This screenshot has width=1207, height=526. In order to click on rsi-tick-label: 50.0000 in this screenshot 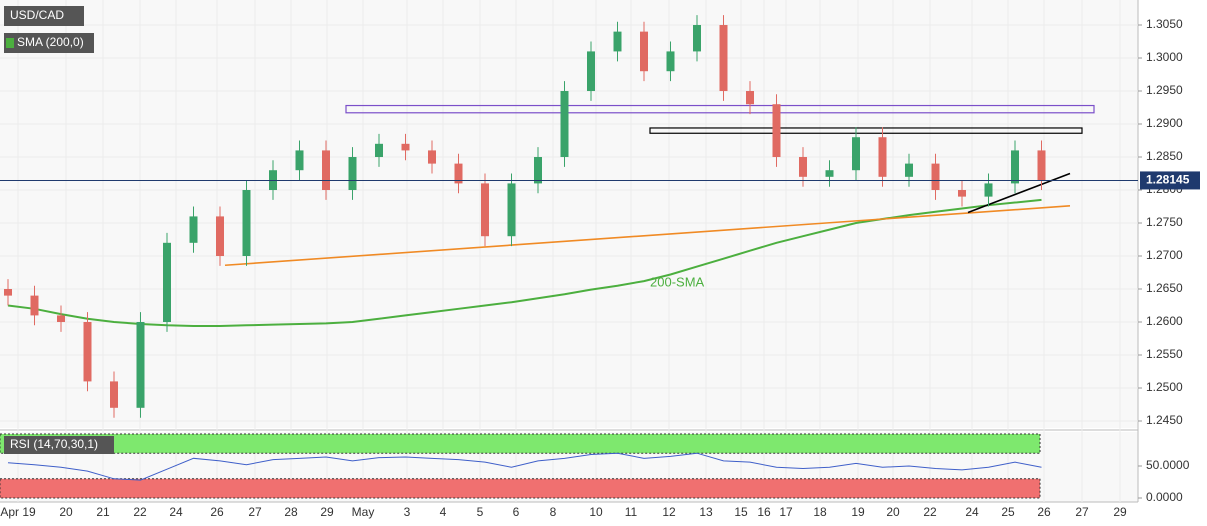, I will do `click(1168, 465)`.